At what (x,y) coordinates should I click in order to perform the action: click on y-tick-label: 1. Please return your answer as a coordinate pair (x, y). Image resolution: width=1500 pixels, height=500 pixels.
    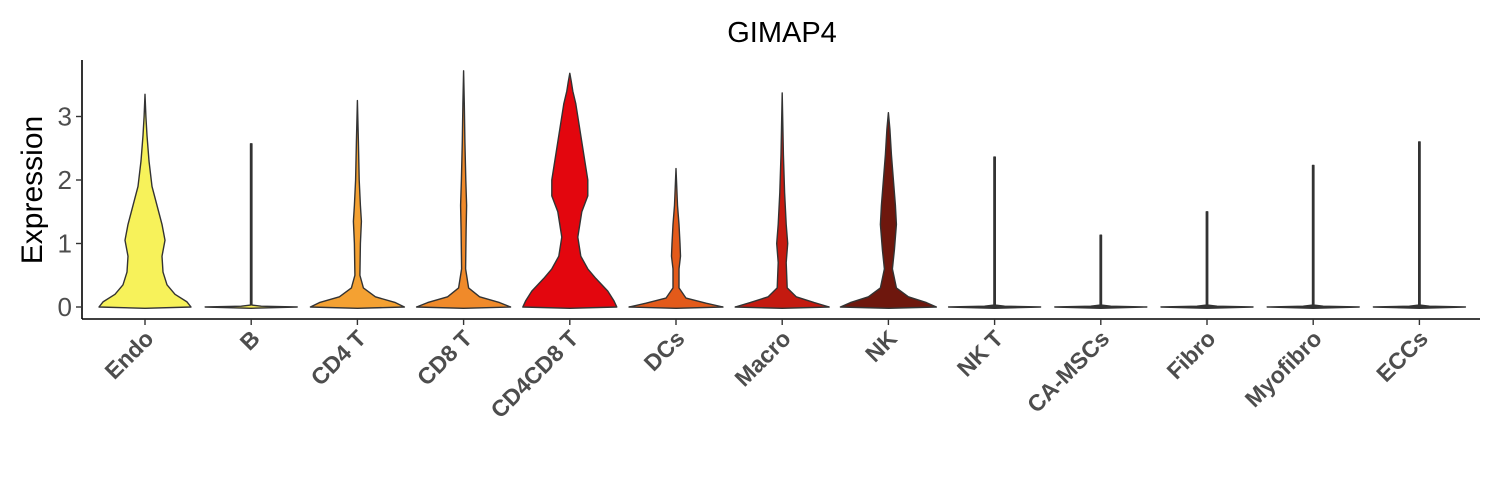
    Looking at the image, I should click on (65, 244).